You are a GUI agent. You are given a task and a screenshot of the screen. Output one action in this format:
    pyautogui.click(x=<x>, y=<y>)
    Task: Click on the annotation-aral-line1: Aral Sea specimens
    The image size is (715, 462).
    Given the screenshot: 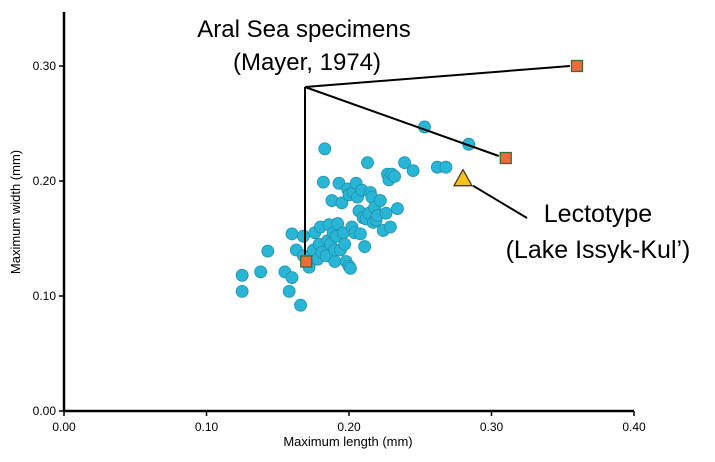 What is the action you would take?
    pyautogui.click(x=303, y=29)
    